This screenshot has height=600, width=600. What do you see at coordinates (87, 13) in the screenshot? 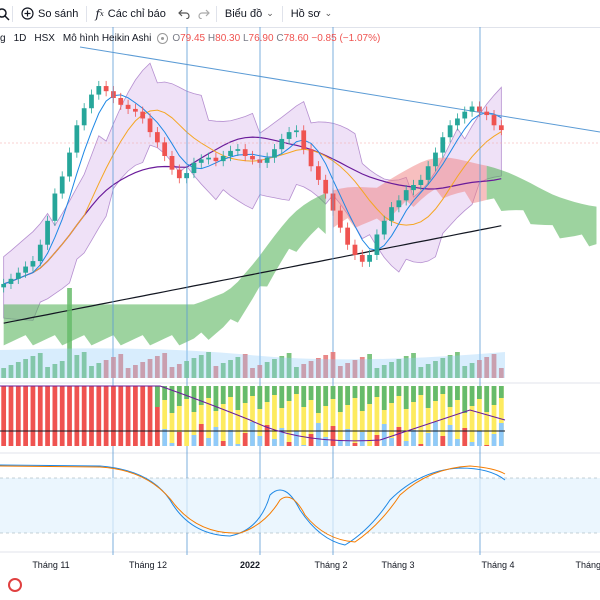
I see `toolbar-divider` at bounding box center [87, 13].